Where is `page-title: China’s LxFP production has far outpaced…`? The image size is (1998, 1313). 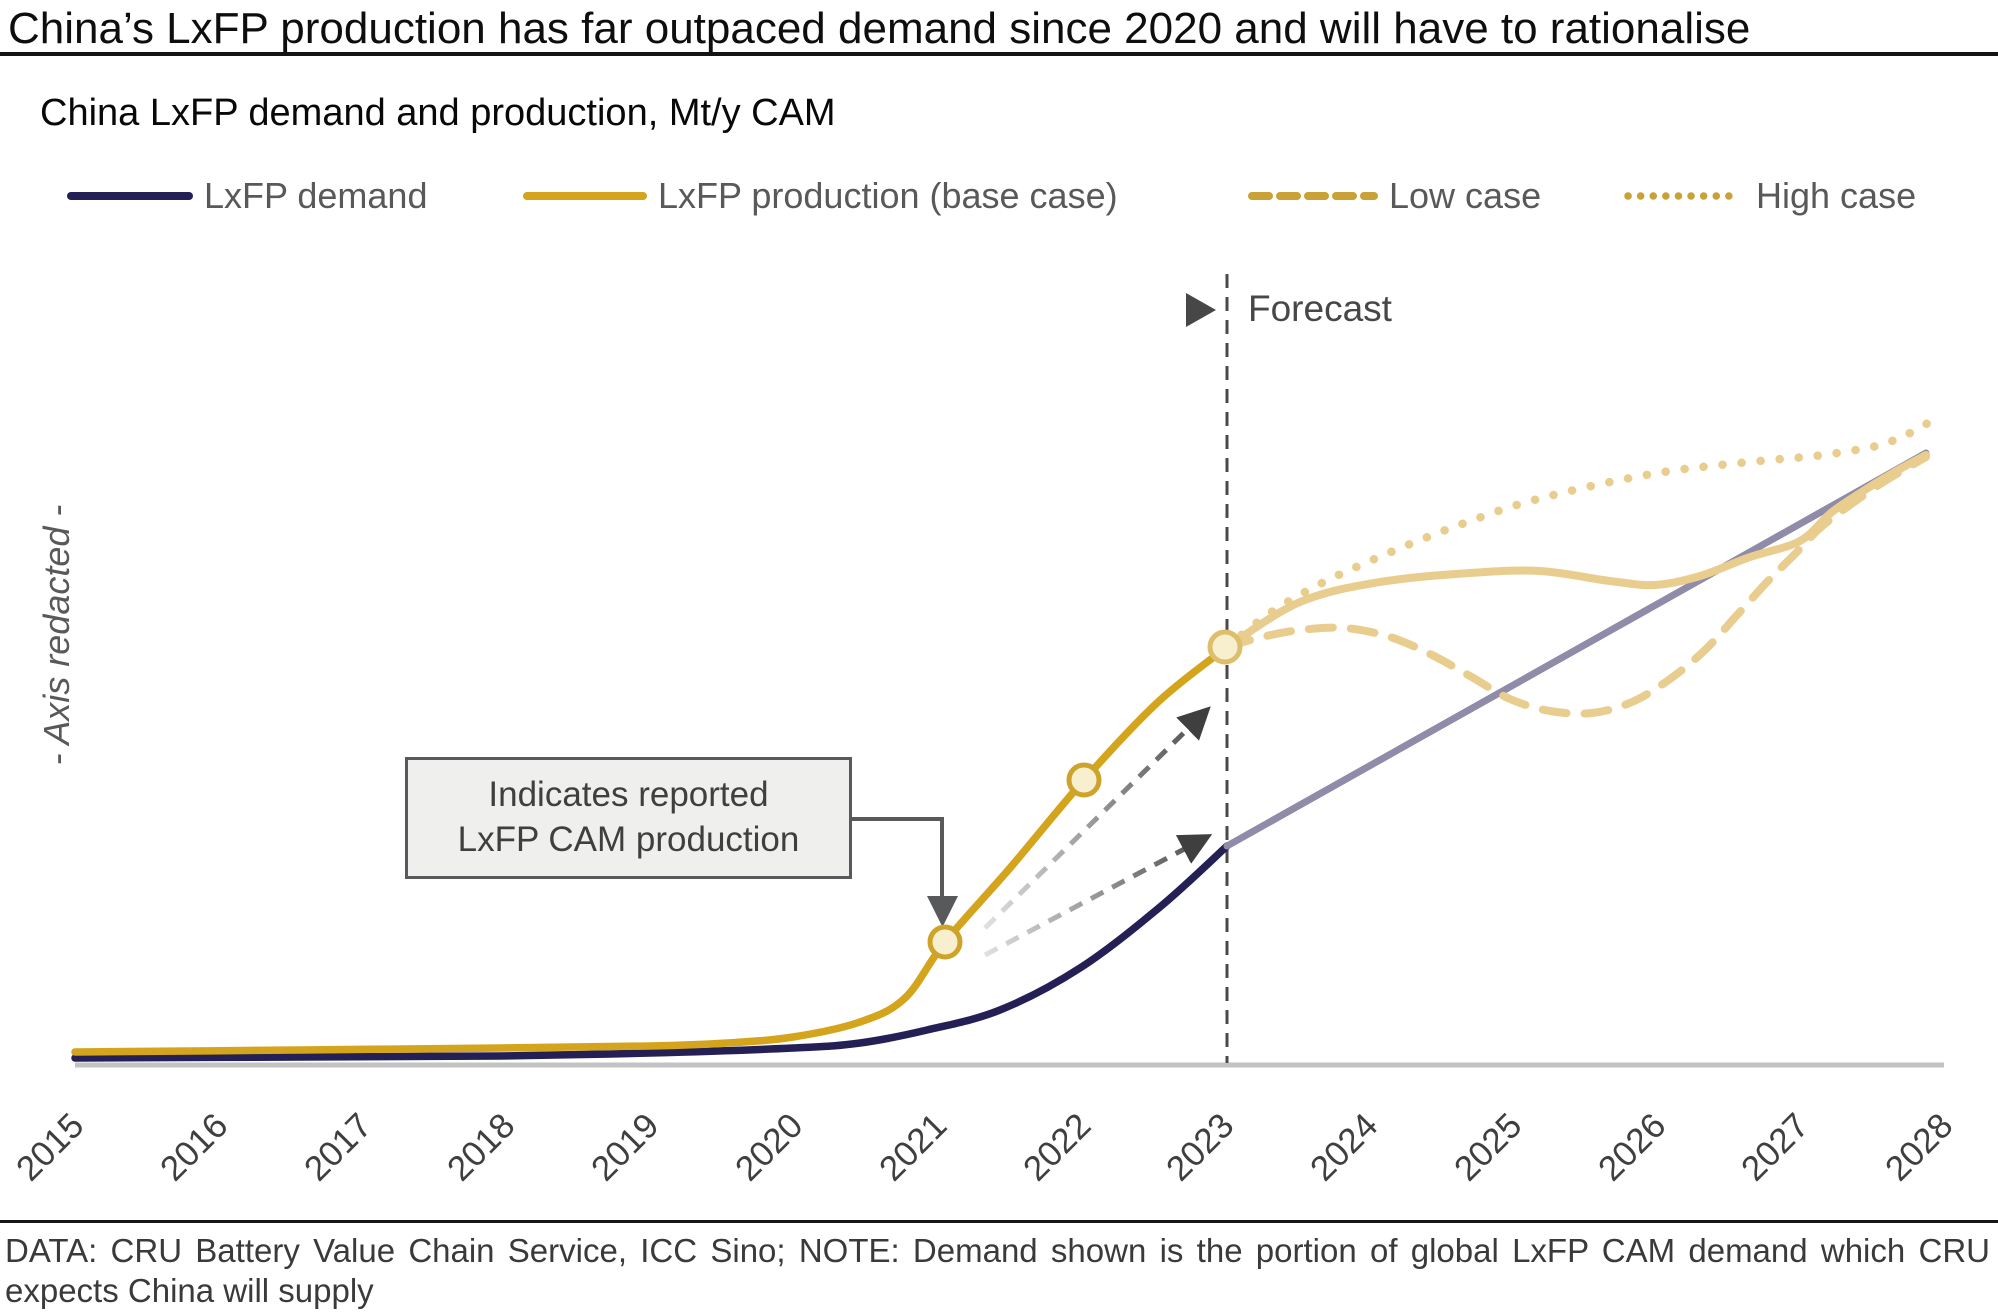
page-title: China’s LxFP production has far outpaced… is located at coordinates (879, 28).